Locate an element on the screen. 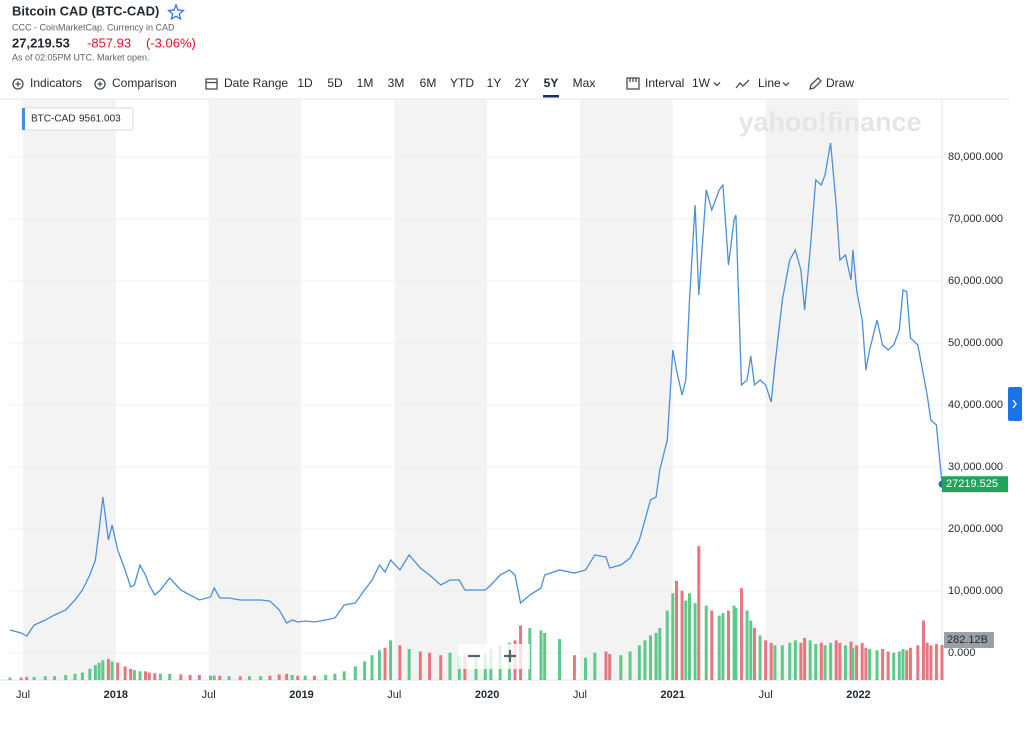 This screenshot has width=1024, height=731. range-button: 5Y is located at coordinates (551, 83).